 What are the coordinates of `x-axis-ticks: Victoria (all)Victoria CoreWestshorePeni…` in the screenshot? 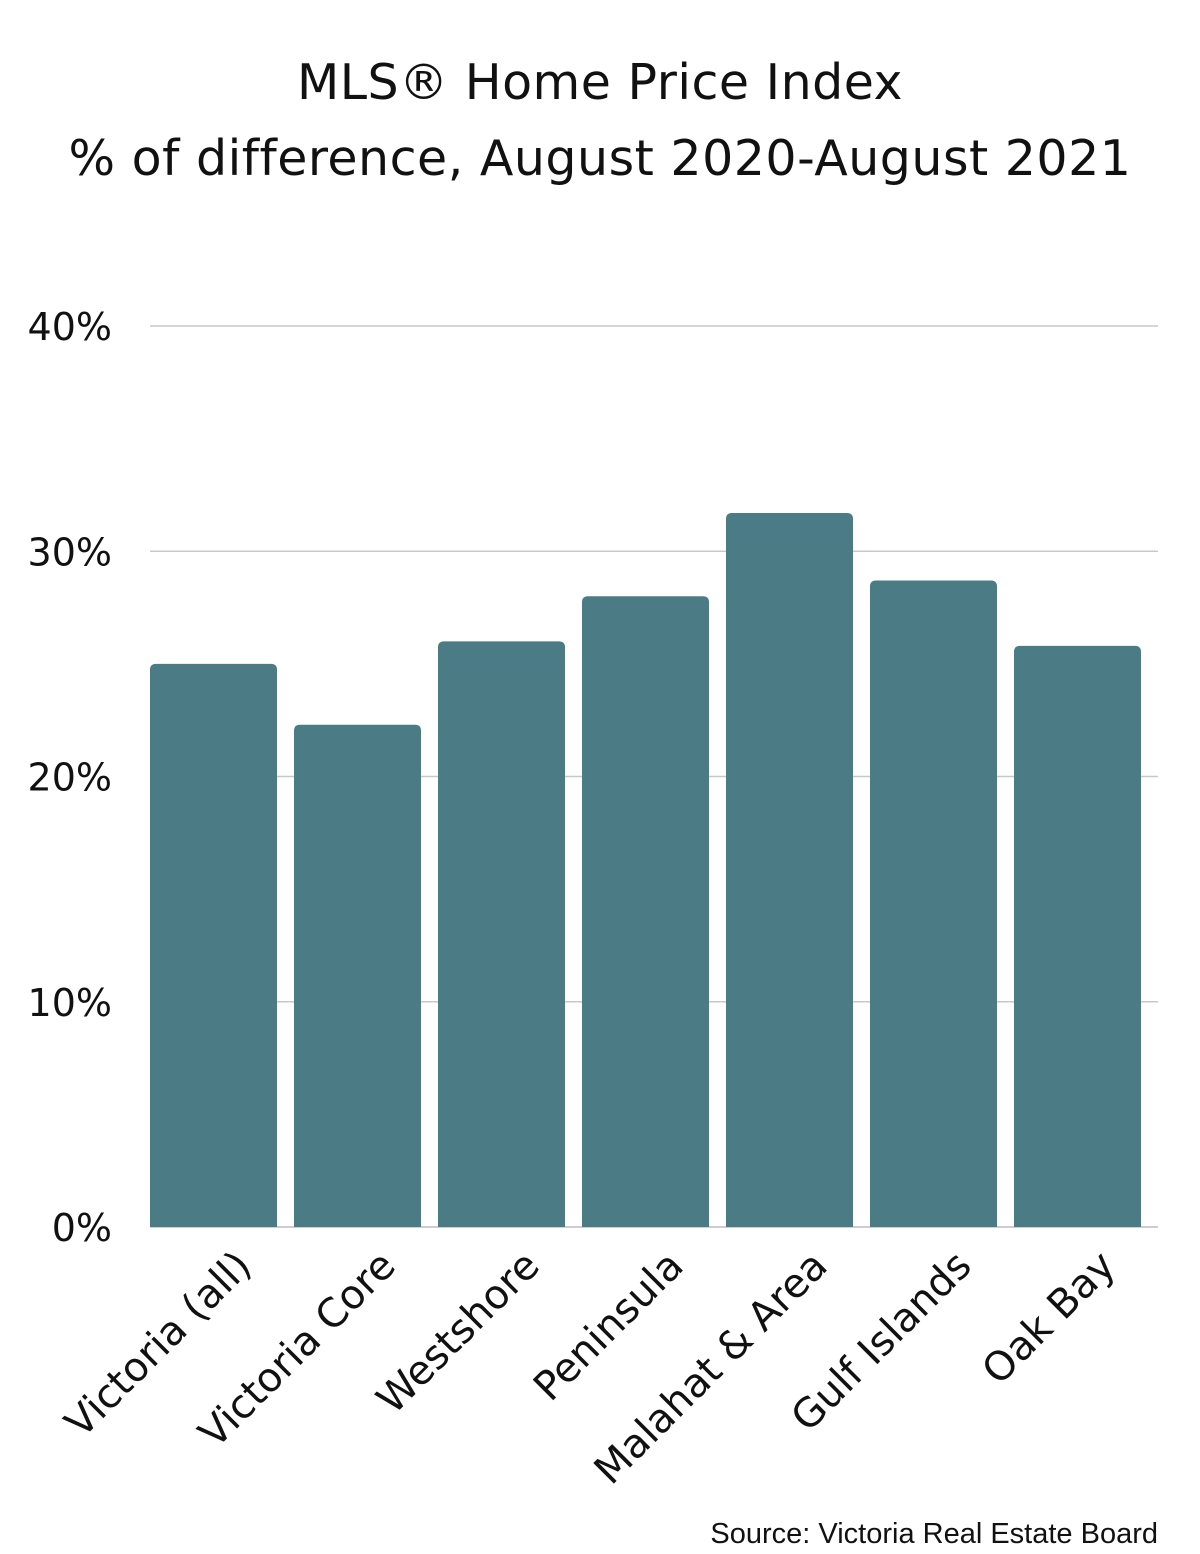 It's located at (591, 1368).